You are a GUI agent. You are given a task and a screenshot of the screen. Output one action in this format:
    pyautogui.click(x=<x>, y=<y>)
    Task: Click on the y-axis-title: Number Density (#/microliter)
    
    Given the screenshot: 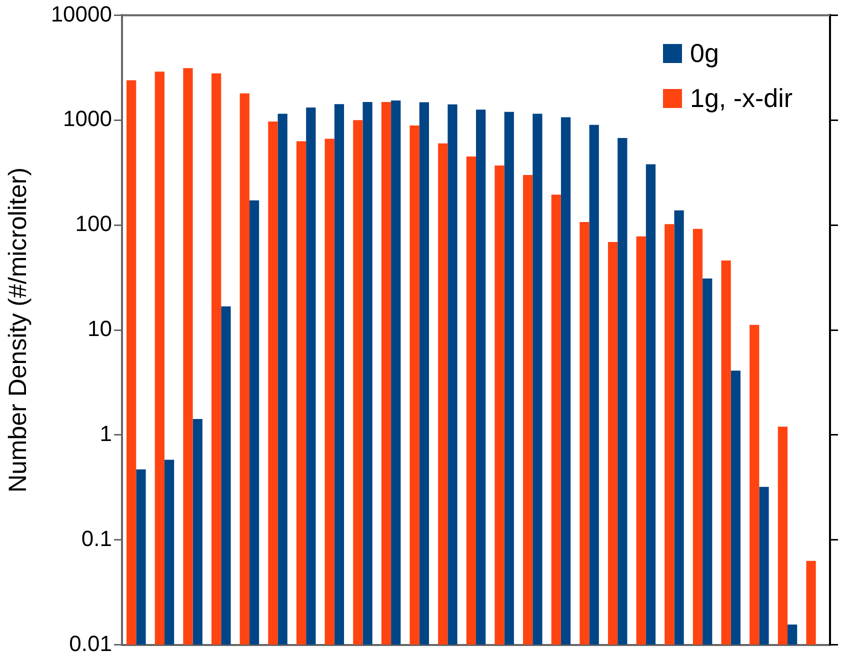 What is the action you would take?
    pyautogui.click(x=18, y=330)
    